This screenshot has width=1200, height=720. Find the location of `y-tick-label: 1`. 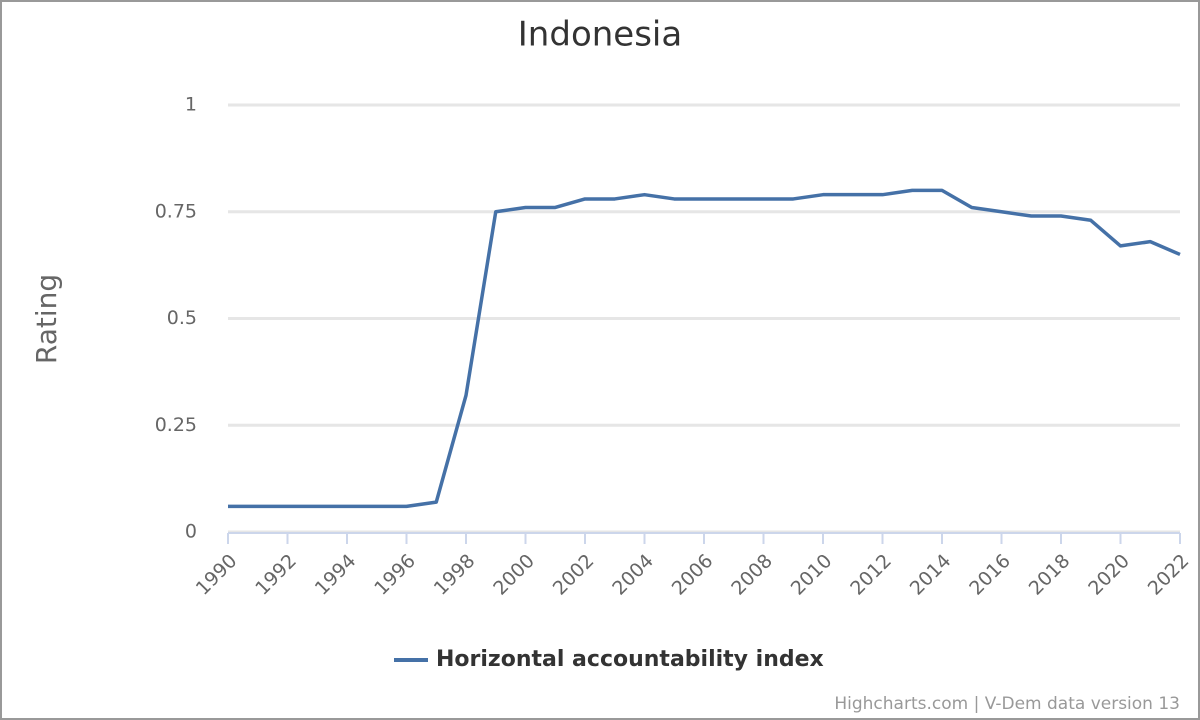

y-tick-label: 1 is located at coordinates (191, 105).